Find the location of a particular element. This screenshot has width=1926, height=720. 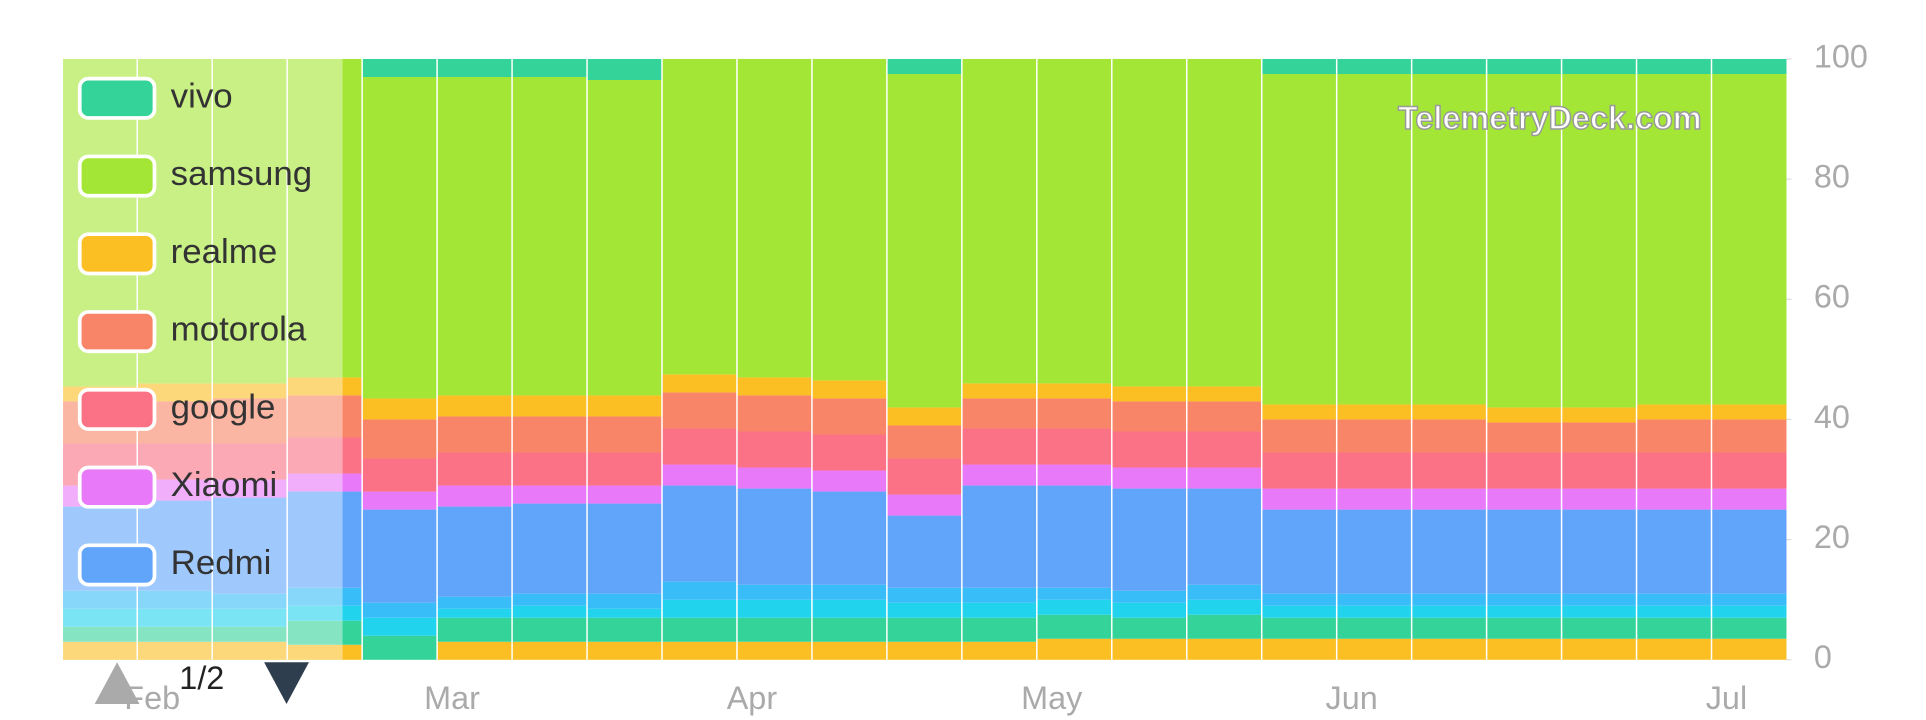

legend-label: Xiaomi is located at coordinates (224, 485).